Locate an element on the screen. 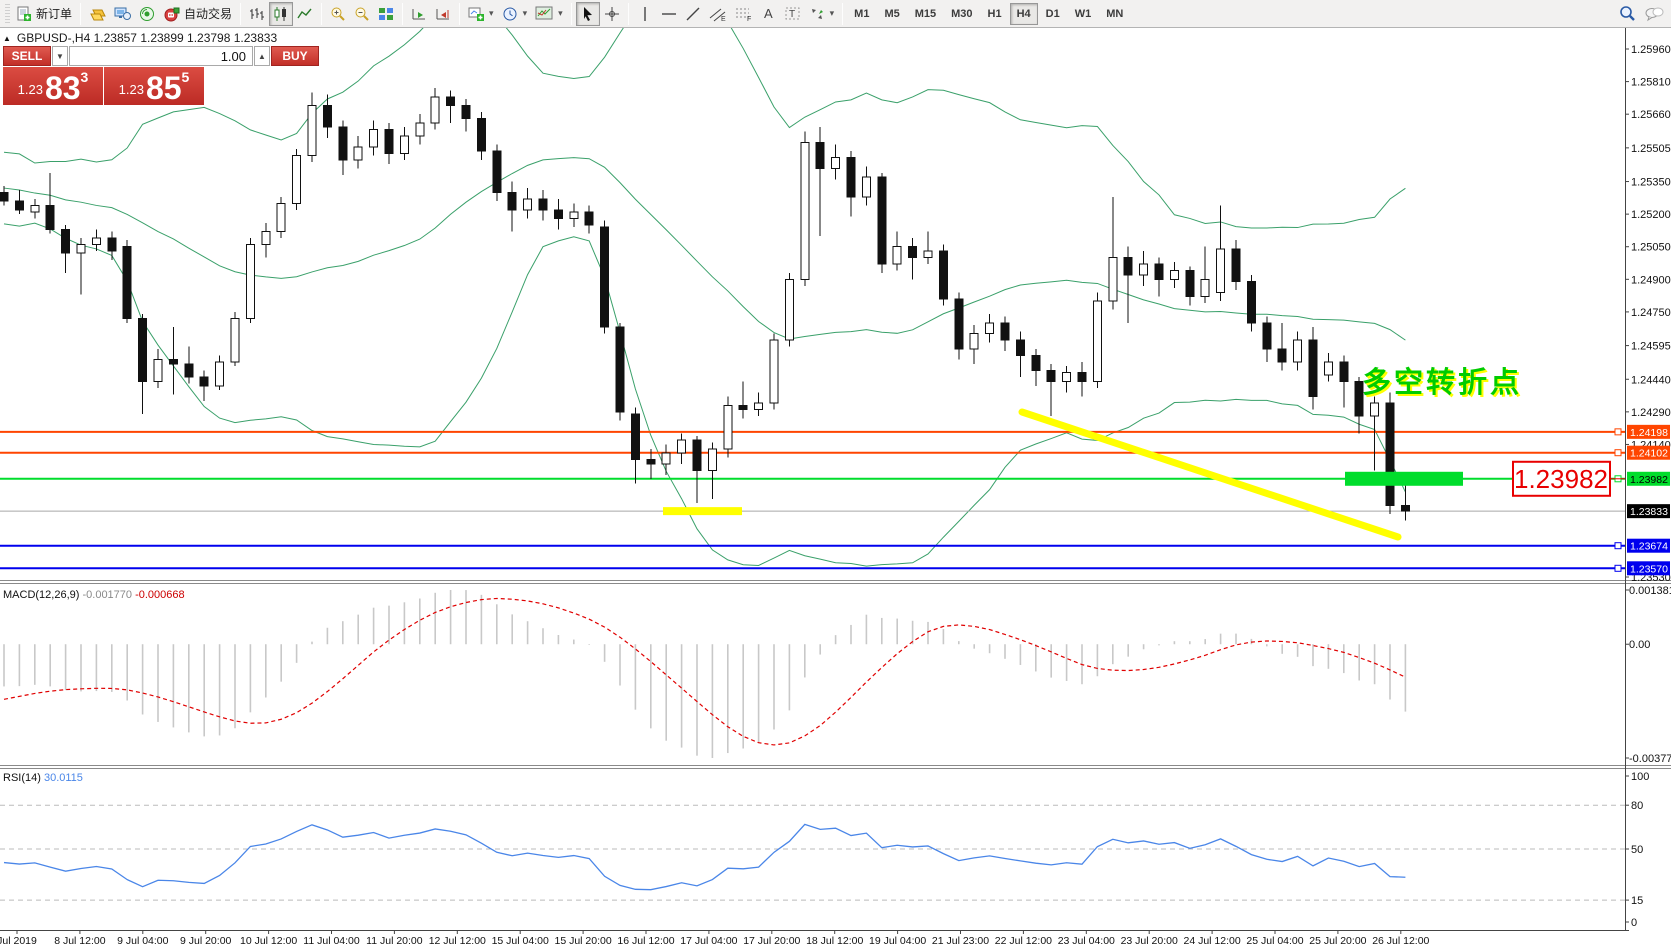  vertical-line-tool is located at coordinates (645, 14).